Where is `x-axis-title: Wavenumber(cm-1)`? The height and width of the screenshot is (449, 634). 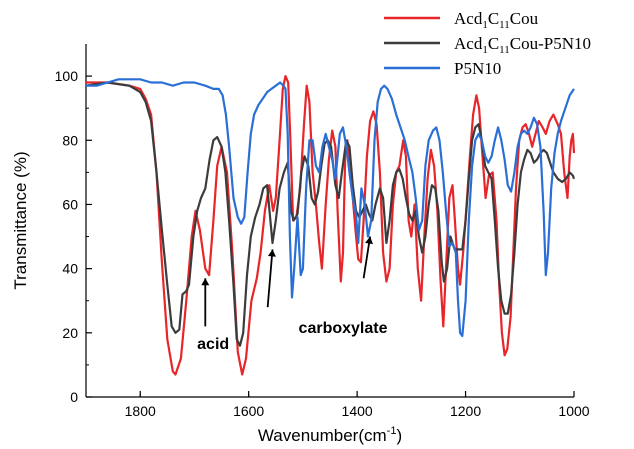
x-axis-title: Wavenumber(cm-1) is located at coordinates (330, 435).